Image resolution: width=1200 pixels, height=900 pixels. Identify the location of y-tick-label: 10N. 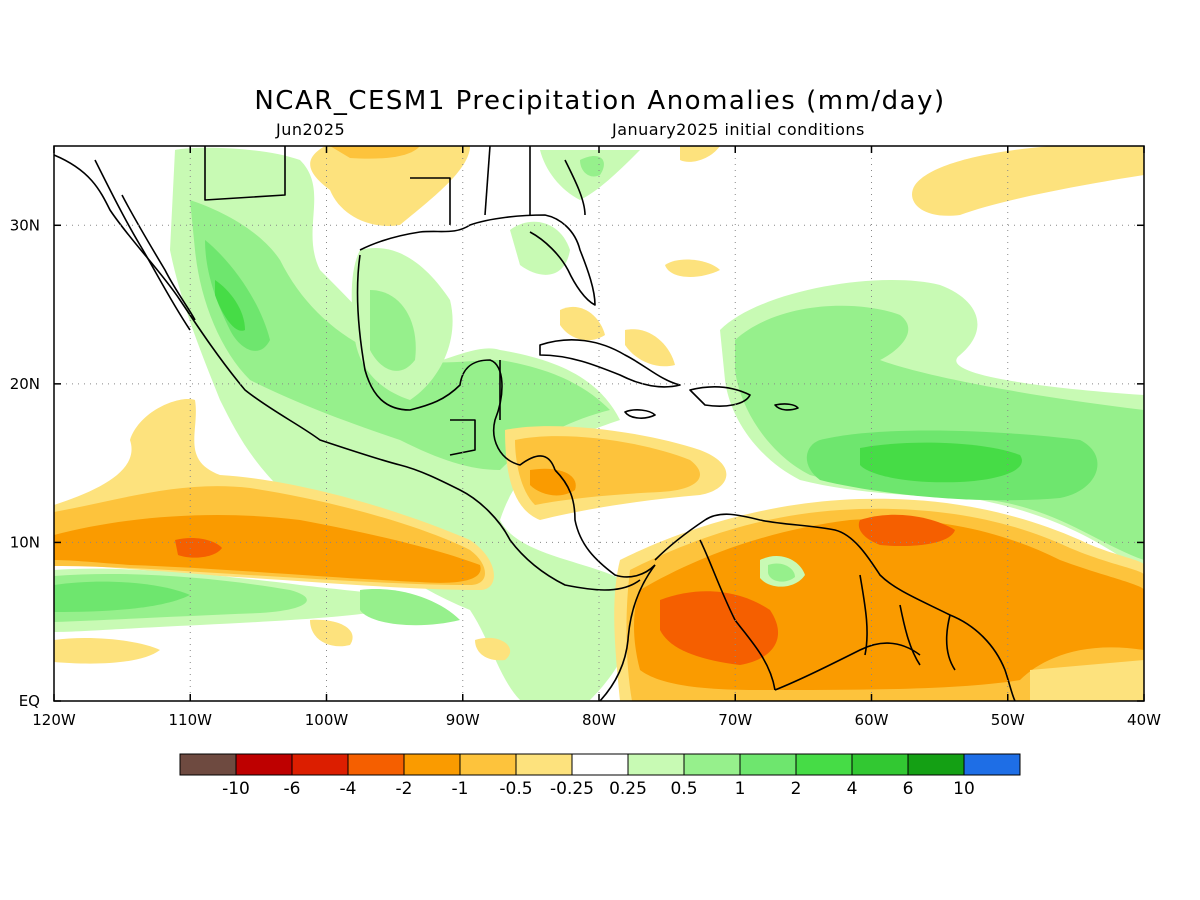
(25, 542).